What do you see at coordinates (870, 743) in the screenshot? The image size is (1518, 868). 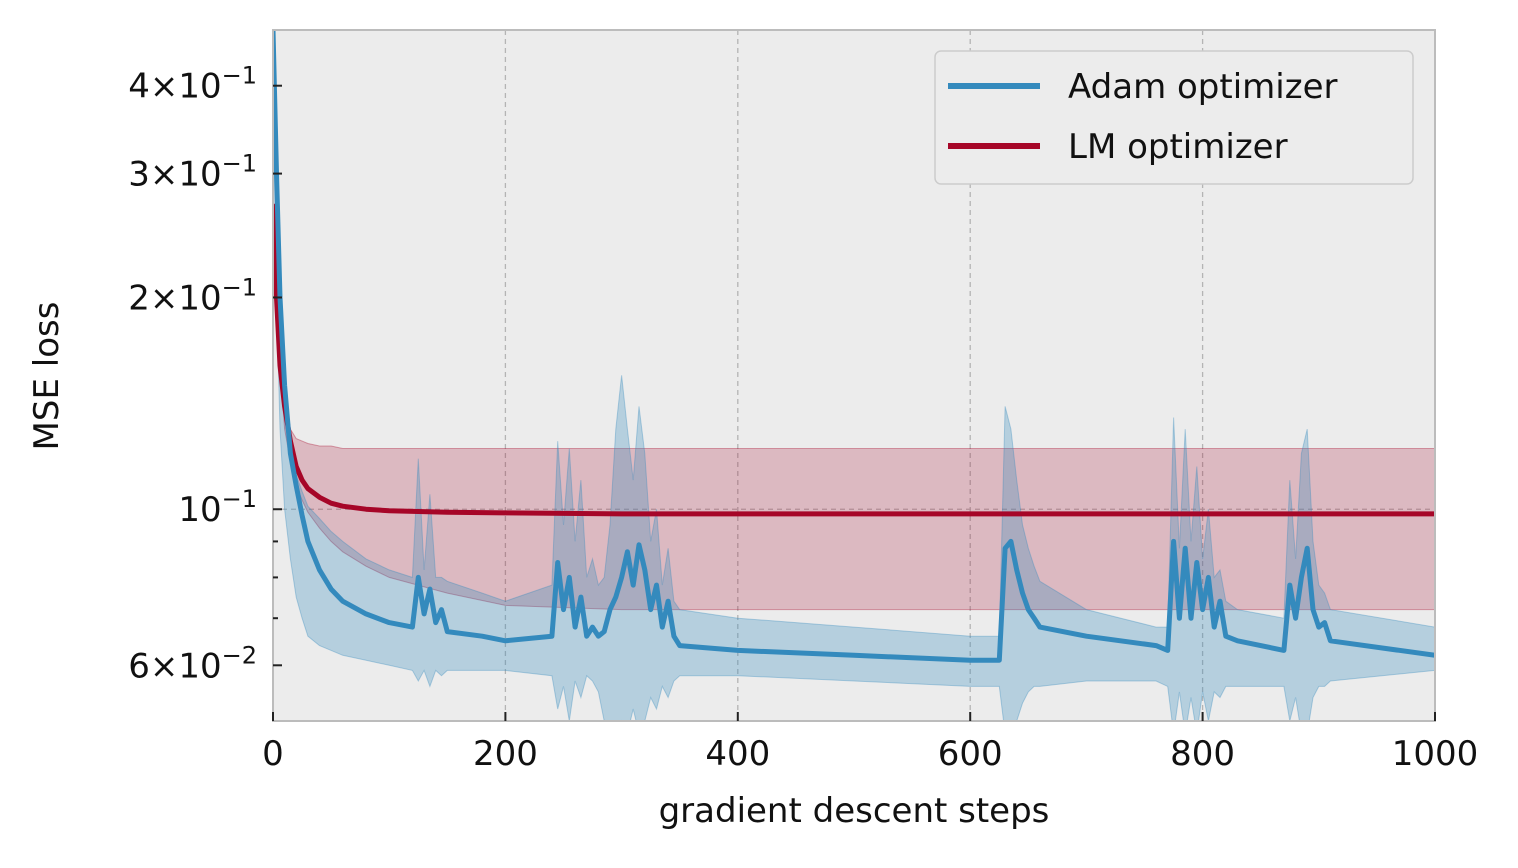 I see `x-axis: 0 200 400 600 800 1000` at bounding box center [870, 743].